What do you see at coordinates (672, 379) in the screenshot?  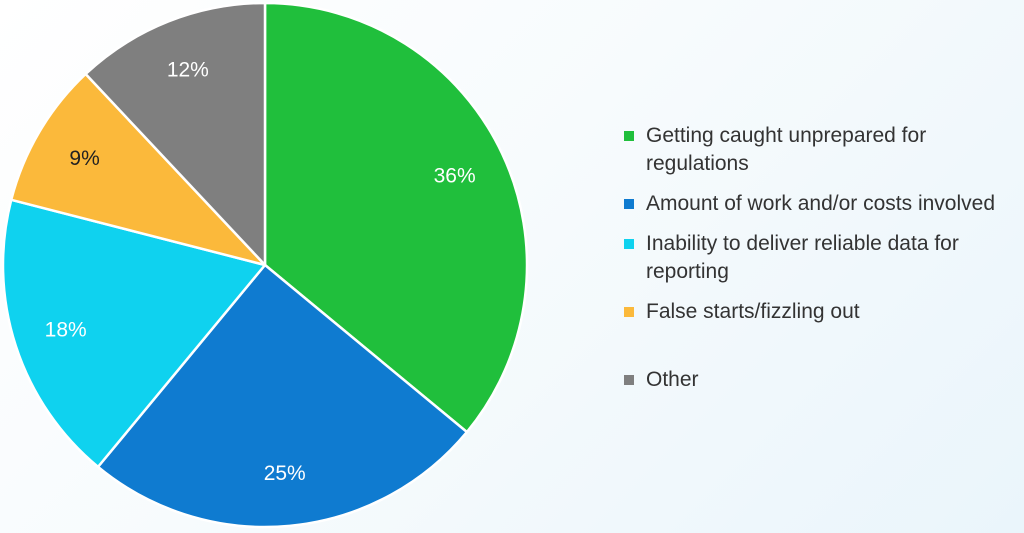 I see `legend-label: Other` at bounding box center [672, 379].